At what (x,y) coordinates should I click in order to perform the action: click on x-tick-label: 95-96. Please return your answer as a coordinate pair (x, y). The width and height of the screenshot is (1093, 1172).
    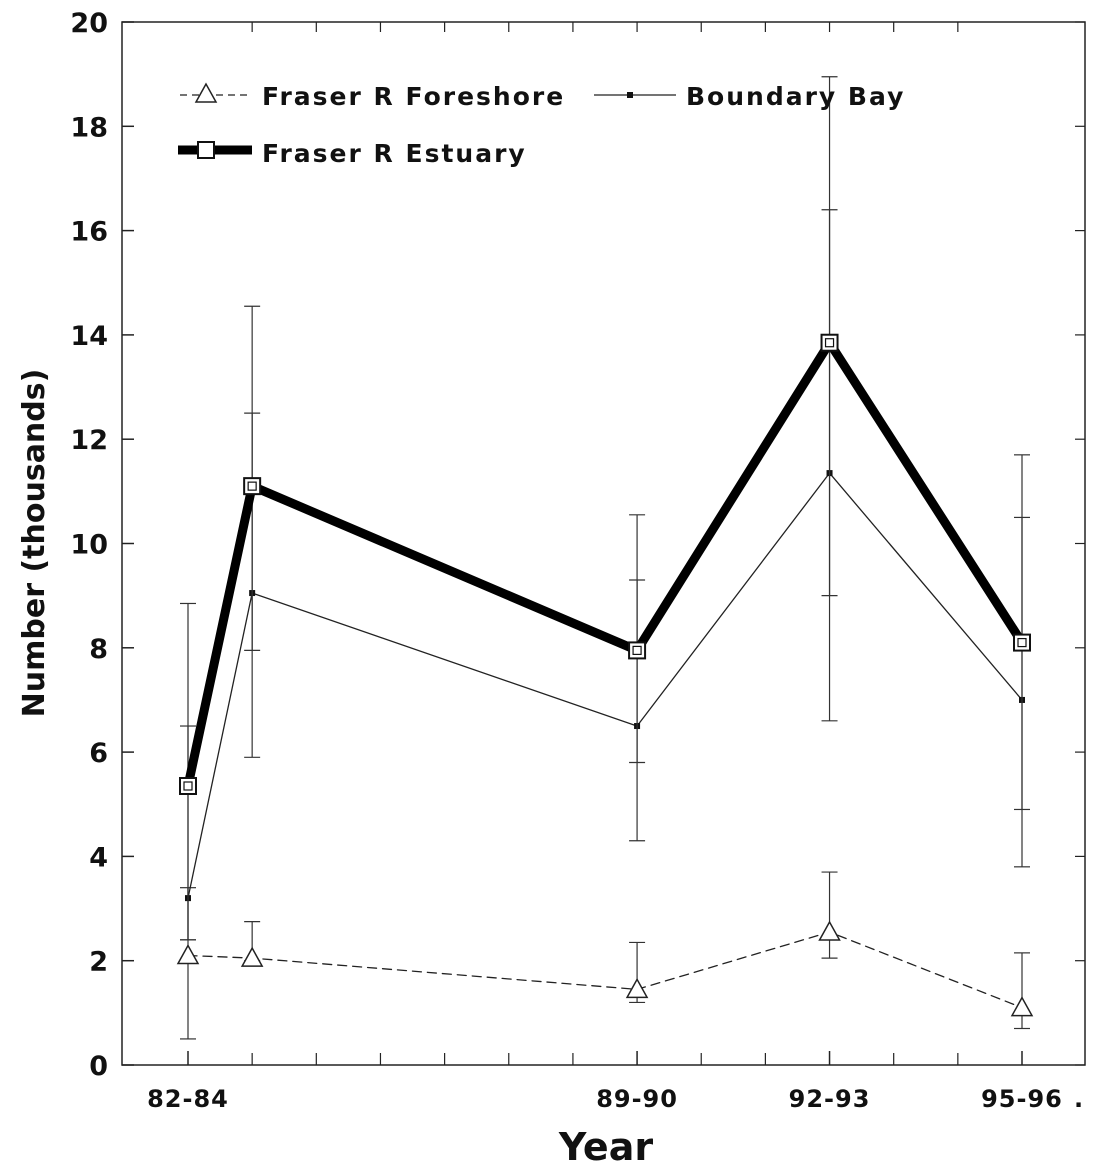
    Looking at the image, I should click on (1022, 1099).